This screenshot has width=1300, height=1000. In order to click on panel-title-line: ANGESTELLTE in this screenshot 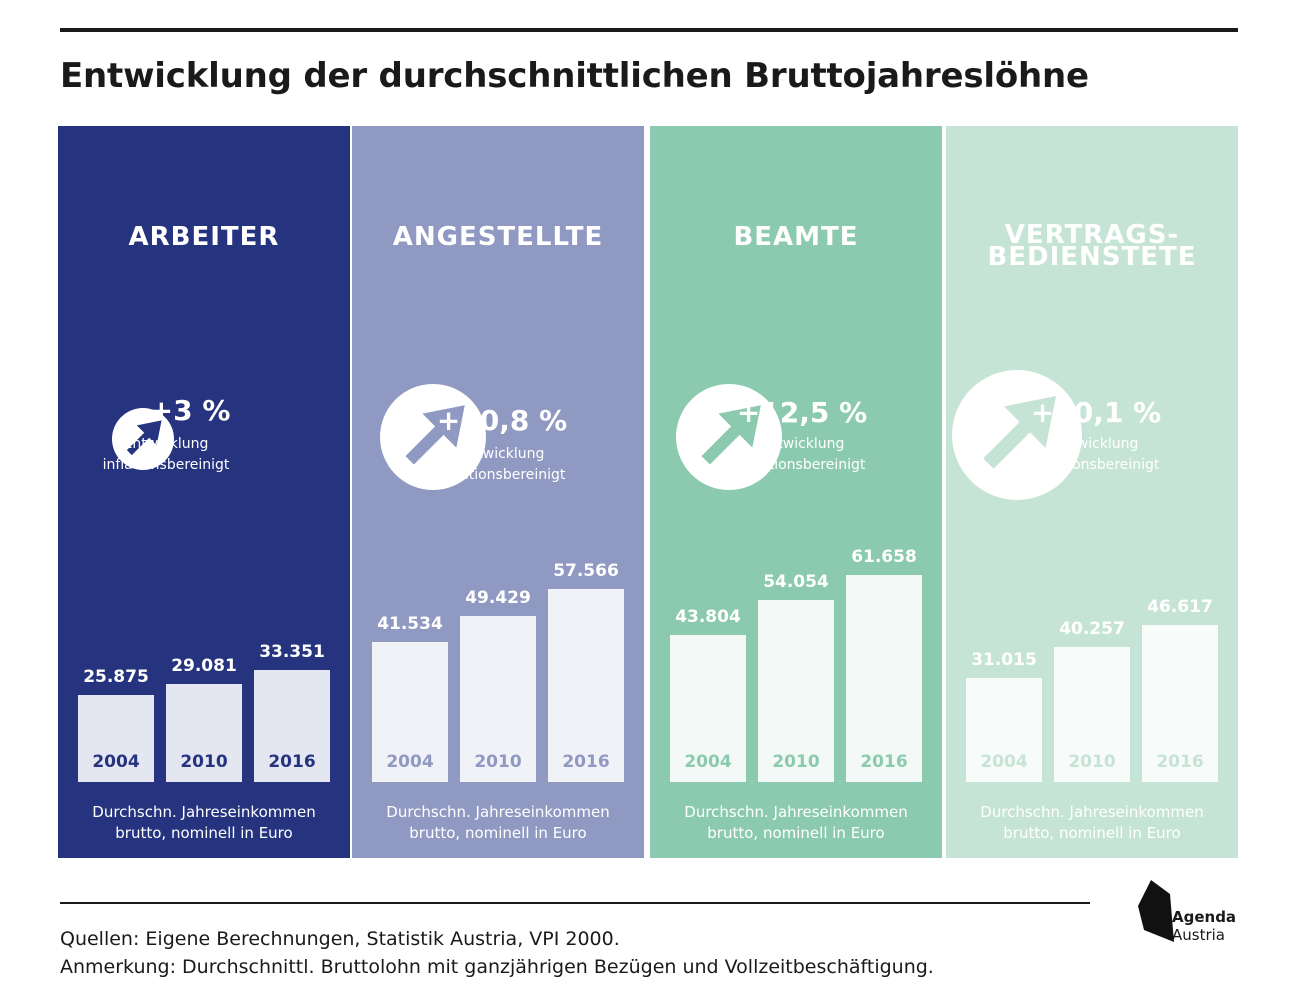, I will do `click(498, 237)`.